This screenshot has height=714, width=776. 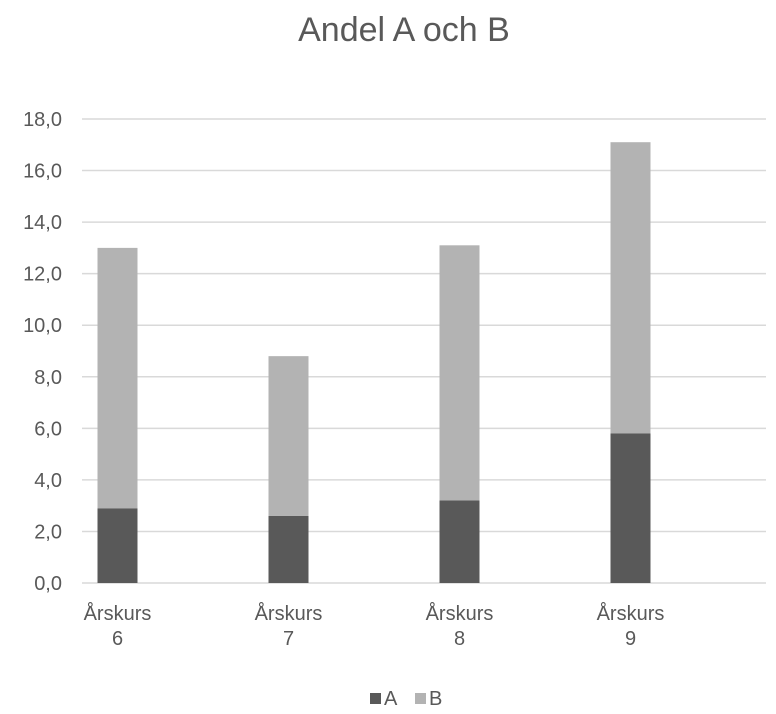 What do you see at coordinates (404, 30) in the screenshot?
I see `chart-title: Andel A och B` at bounding box center [404, 30].